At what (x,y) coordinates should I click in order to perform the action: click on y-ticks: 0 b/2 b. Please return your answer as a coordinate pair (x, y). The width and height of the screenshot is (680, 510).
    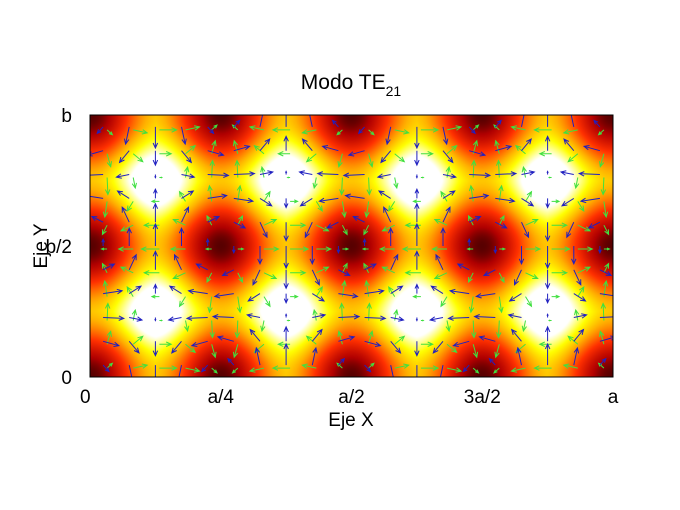
    Looking at the image, I should click on (59, 247).